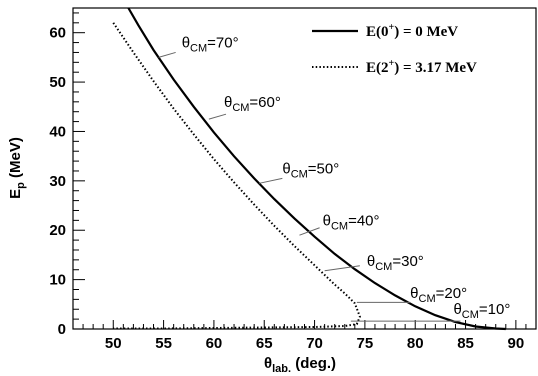 The height and width of the screenshot is (376, 538). Describe the element at coordinates (395, 263) in the screenshot. I see `angle-label: θCM=30°` at that location.